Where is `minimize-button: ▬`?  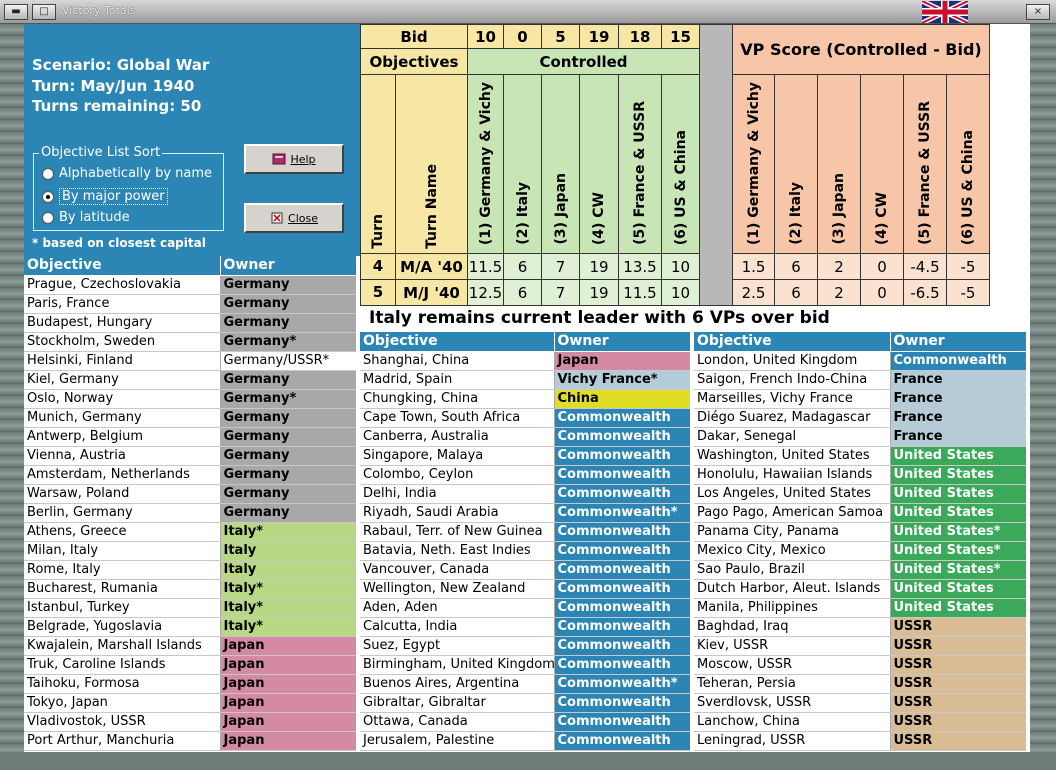
minimize-button: ▬ is located at coordinates (16, 12).